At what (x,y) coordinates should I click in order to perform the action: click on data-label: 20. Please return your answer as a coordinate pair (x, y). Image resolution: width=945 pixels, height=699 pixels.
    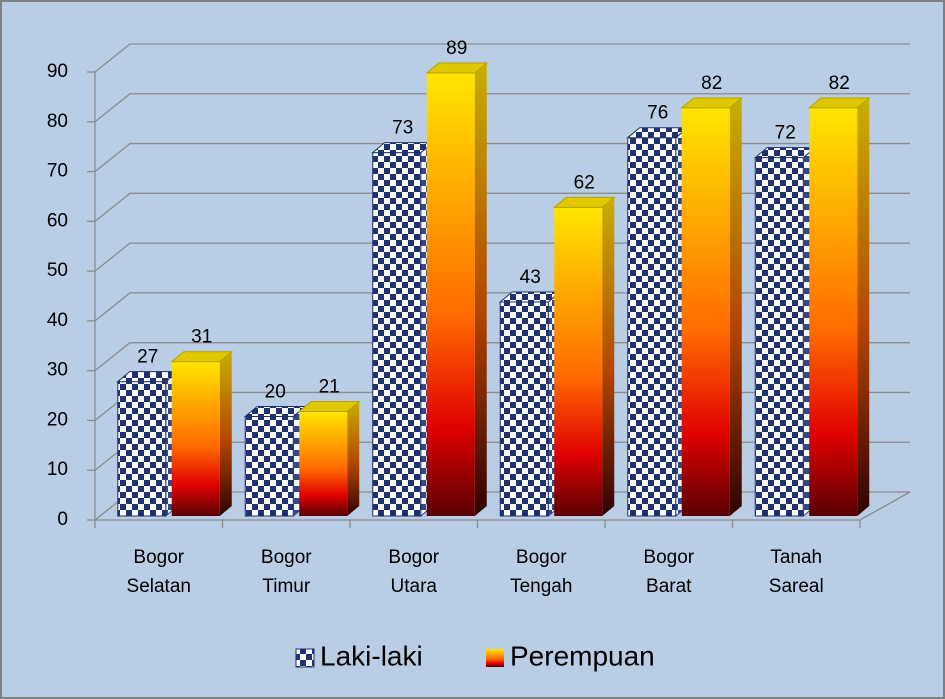
    Looking at the image, I should click on (275, 391).